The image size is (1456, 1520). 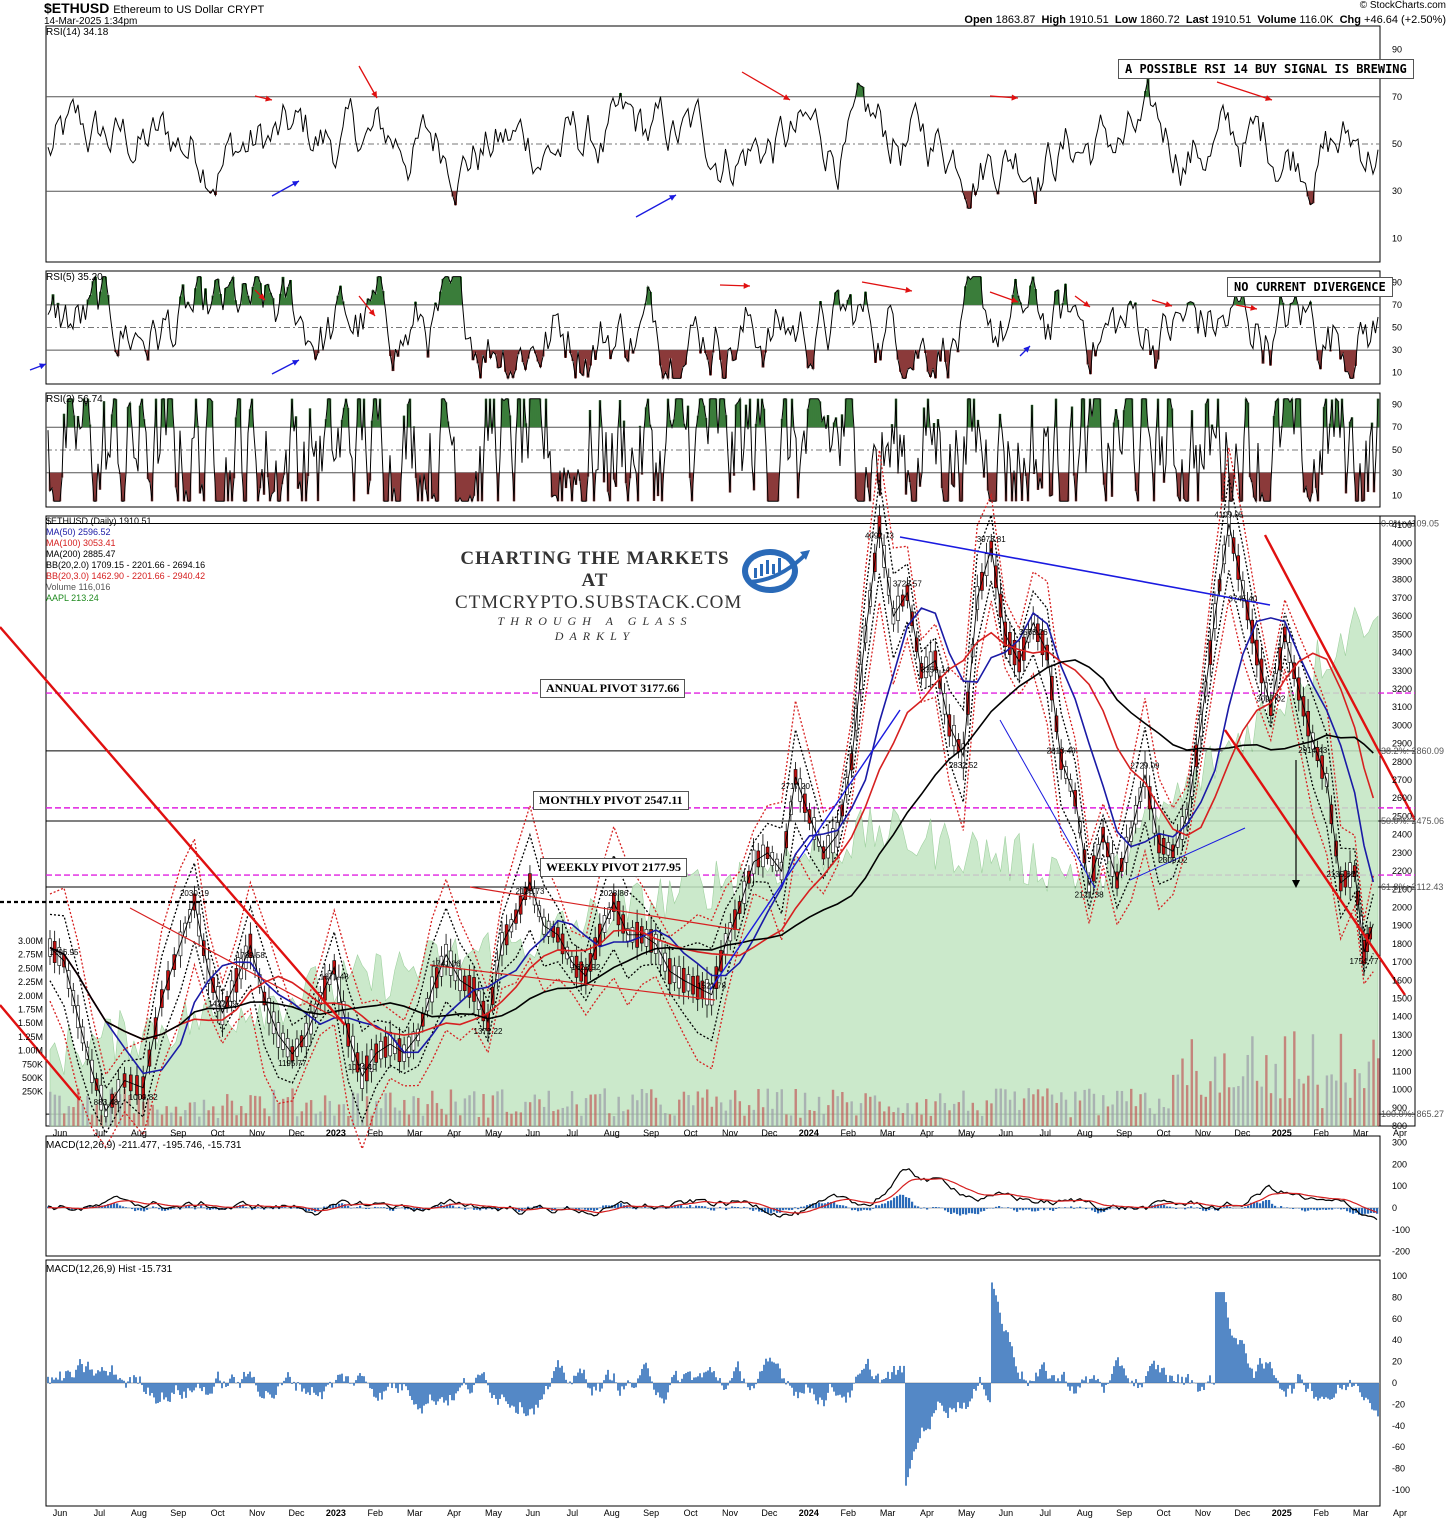 I want to click on x-label-bottom: Dec, so click(x=769, y=1513).